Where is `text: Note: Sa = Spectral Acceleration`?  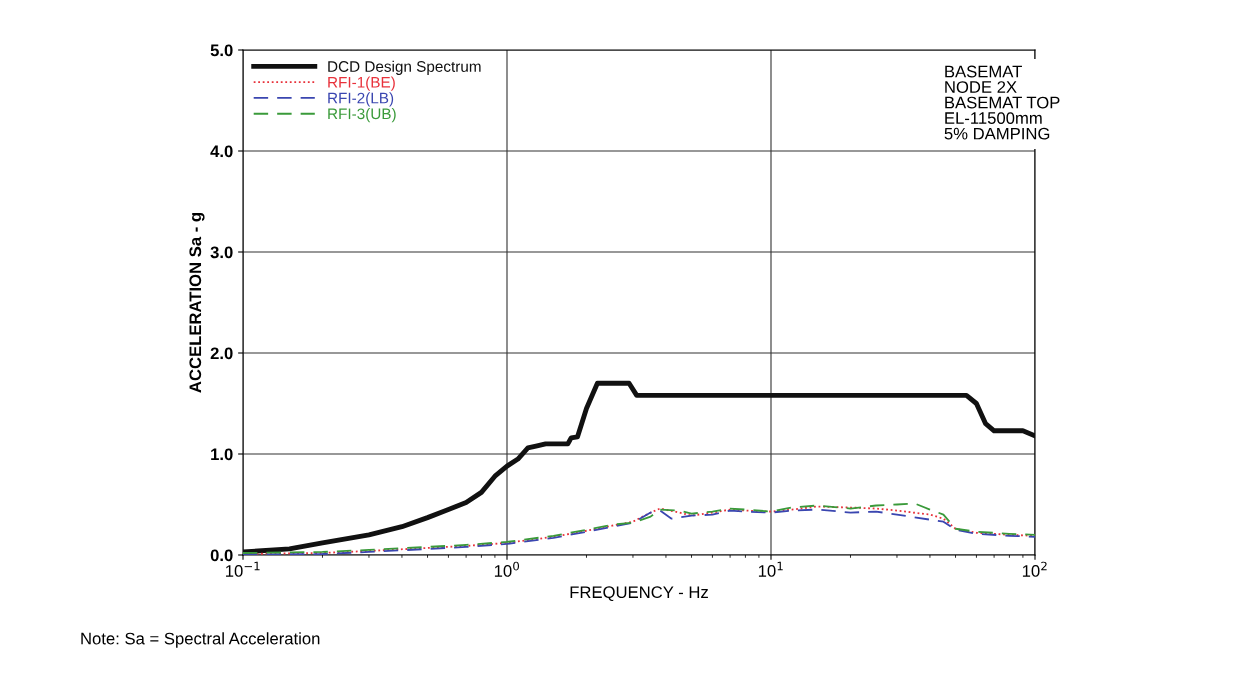 text: Note: Sa = Spectral Acceleration is located at coordinates (200, 640).